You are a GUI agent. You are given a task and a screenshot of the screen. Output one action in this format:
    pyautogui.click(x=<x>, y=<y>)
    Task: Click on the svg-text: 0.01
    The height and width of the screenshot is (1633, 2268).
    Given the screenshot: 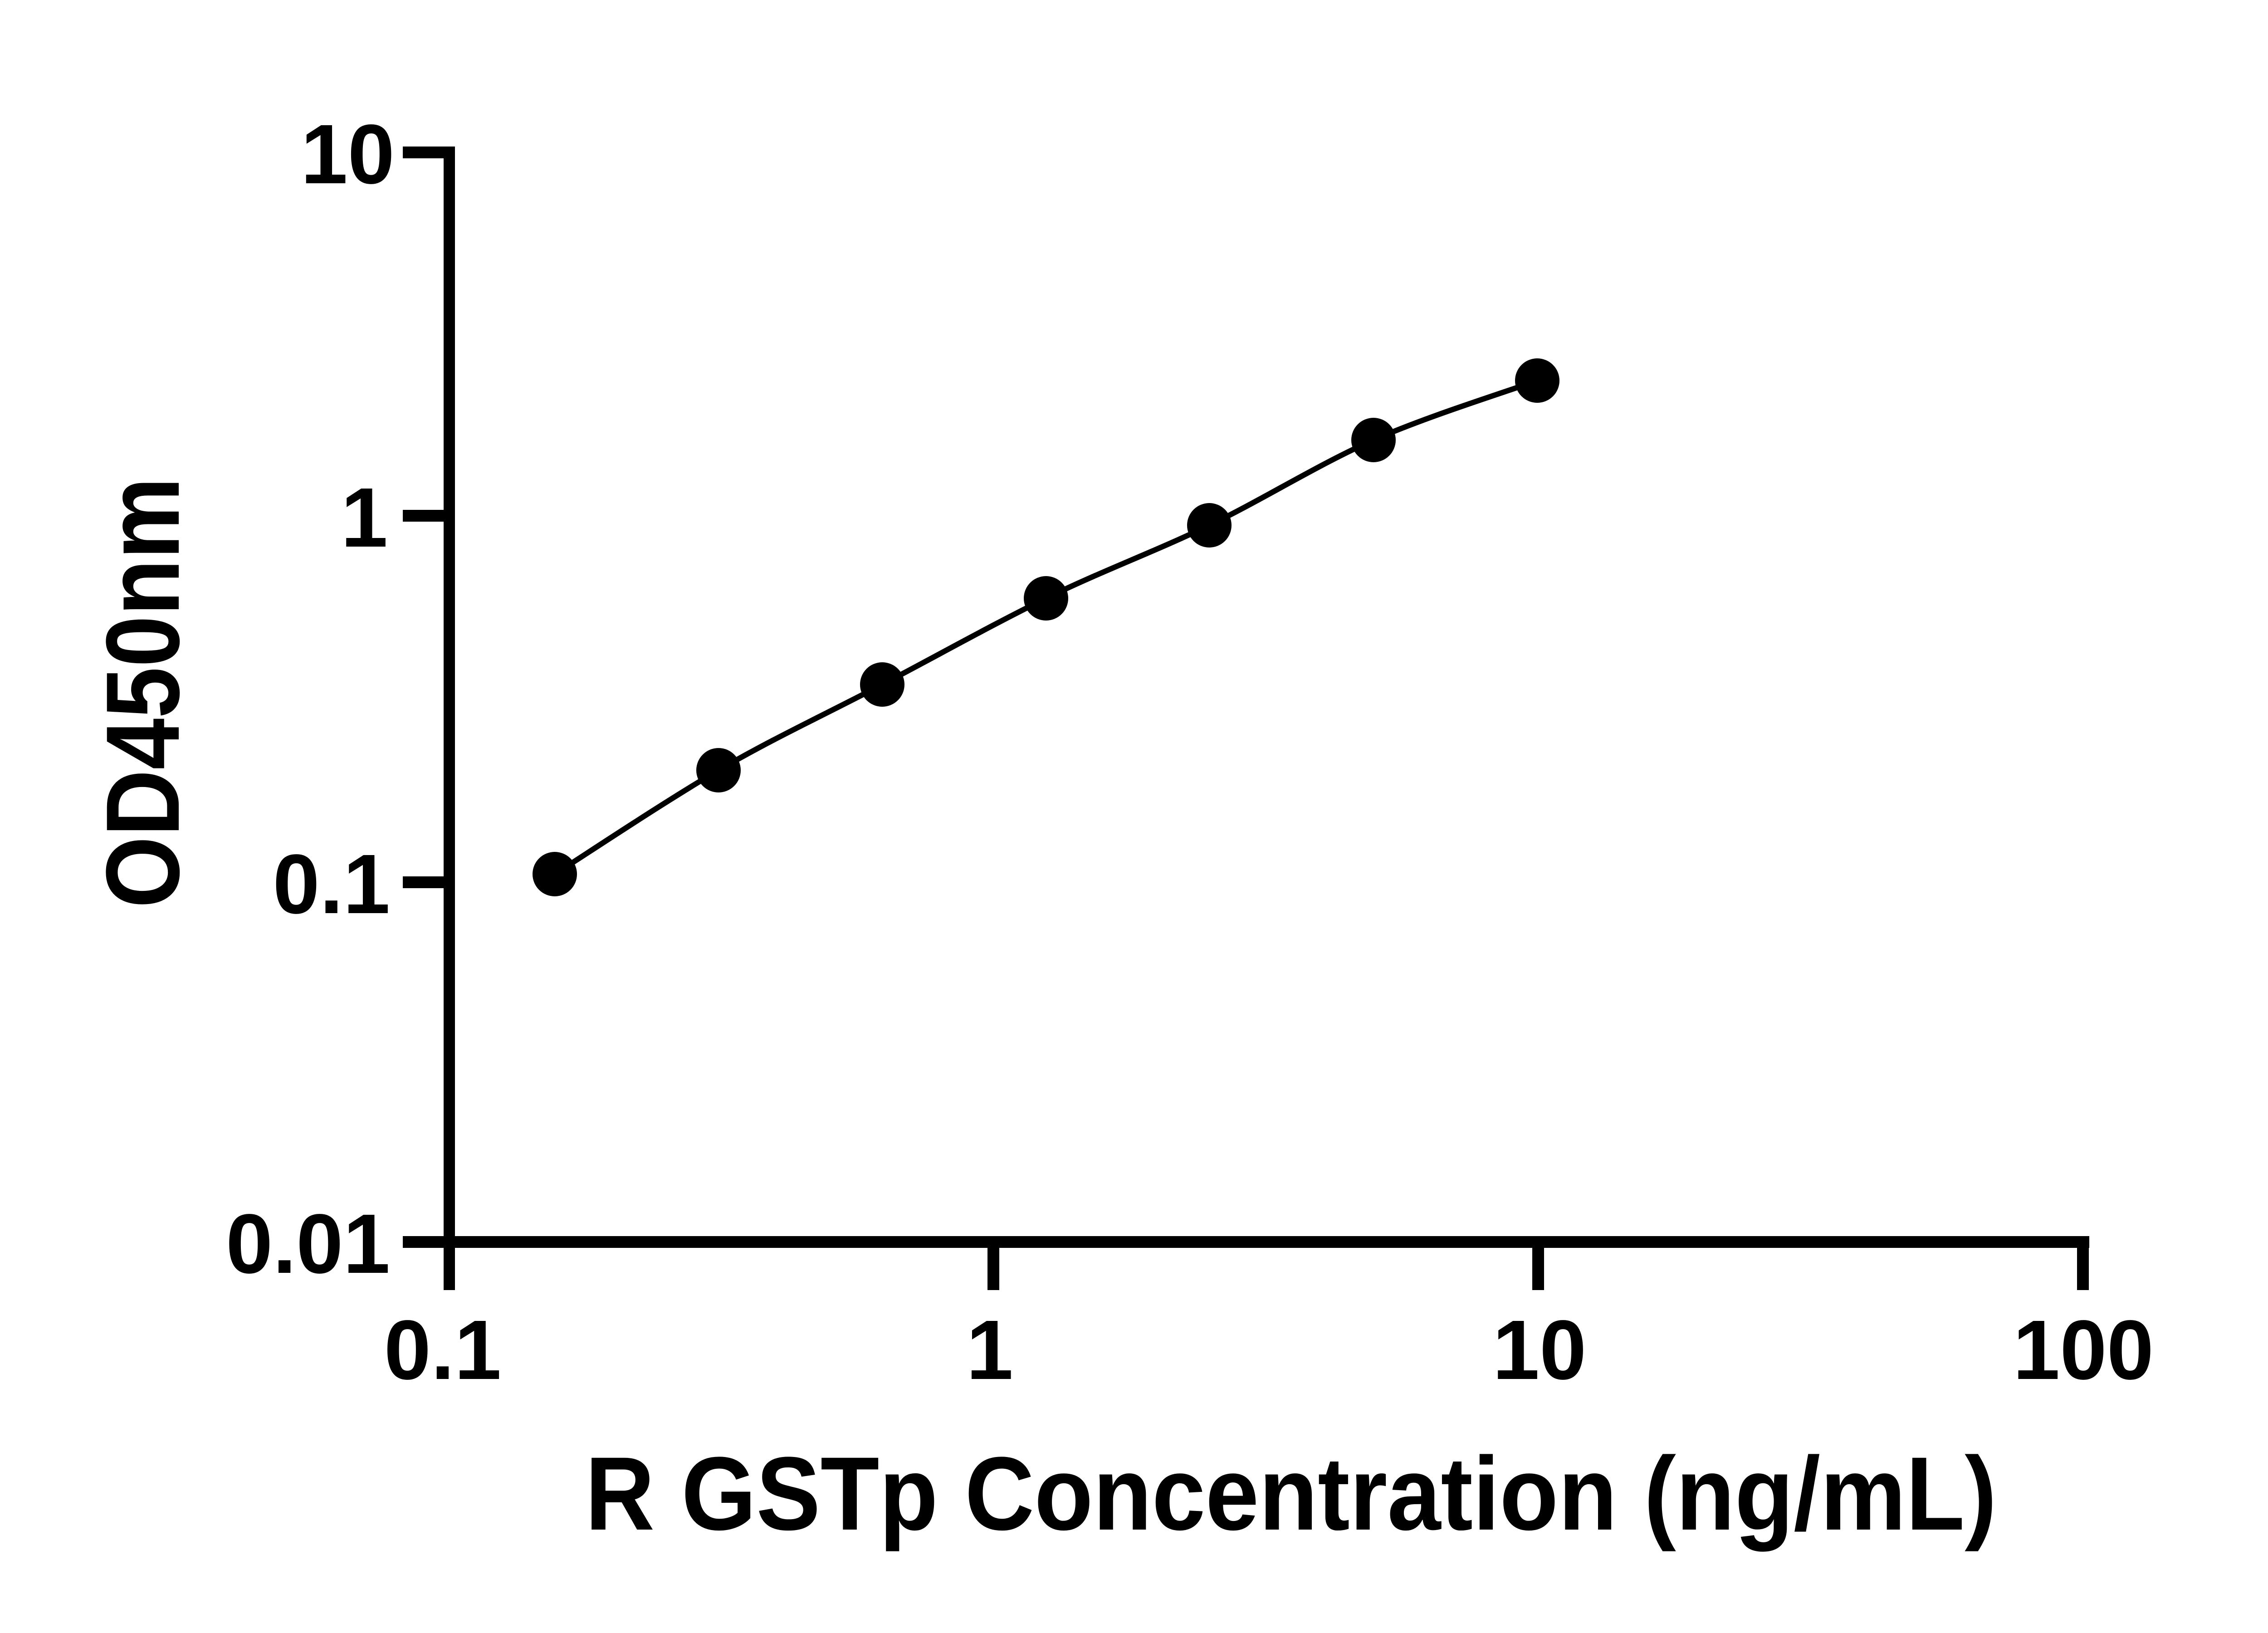 What is the action you would take?
    pyautogui.click(x=308, y=1244)
    